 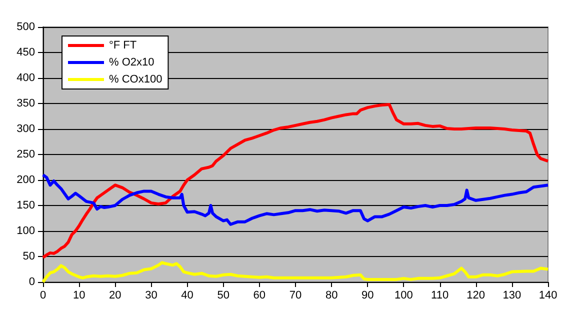 What do you see at coordinates (151, 296) in the screenshot?
I see `x-tick-label: 30` at bounding box center [151, 296].